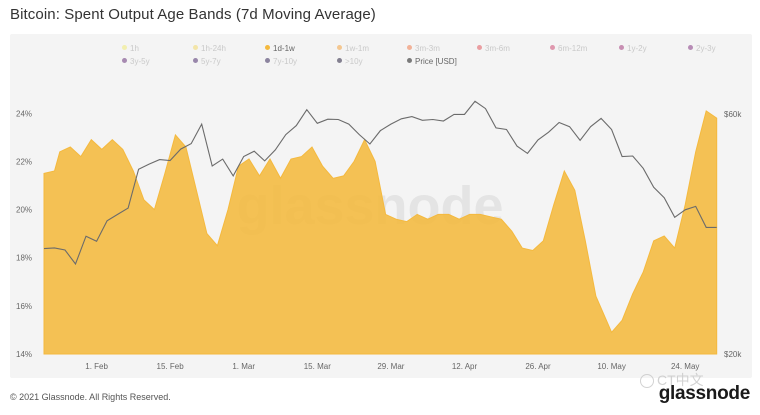  I want to click on legend-item: 1w-1m, so click(353, 48).